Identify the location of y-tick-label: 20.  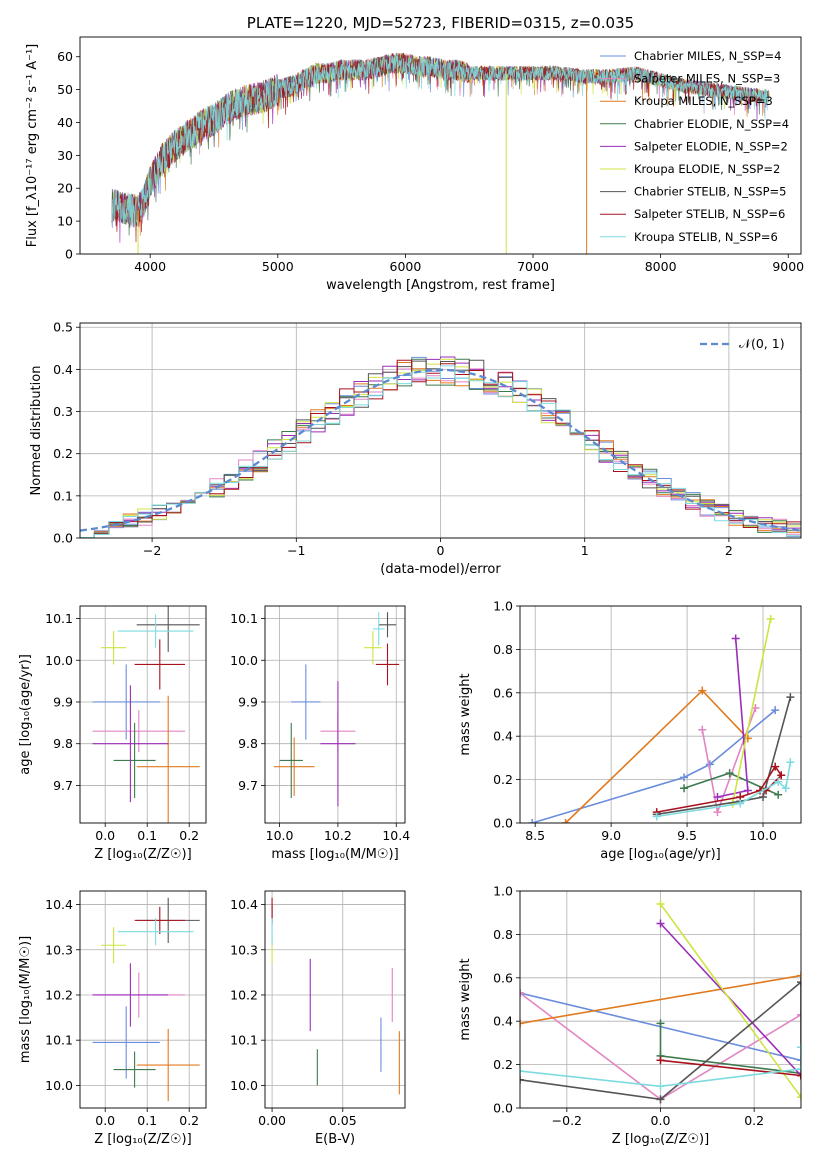
(65, 188).